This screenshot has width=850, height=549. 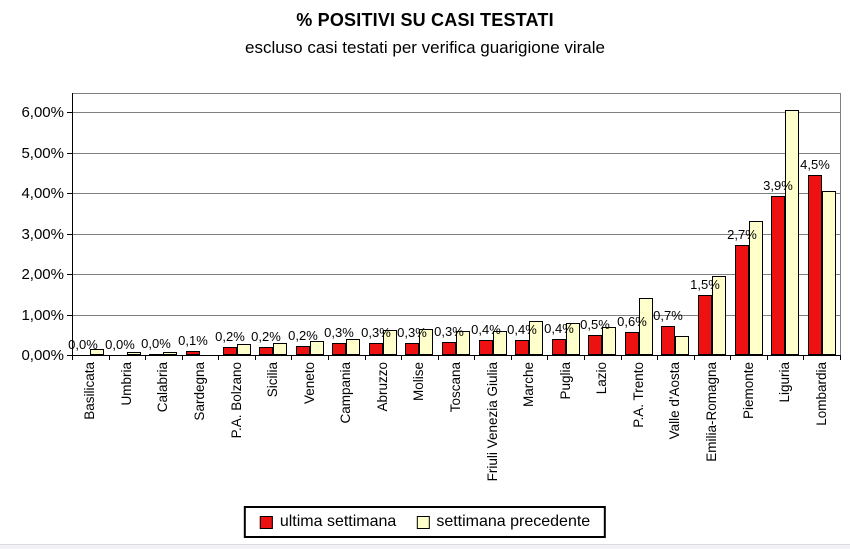 What do you see at coordinates (134, 353) in the screenshot?
I see `bar-settimana-precedente-umbria` at bounding box center [134, 353].